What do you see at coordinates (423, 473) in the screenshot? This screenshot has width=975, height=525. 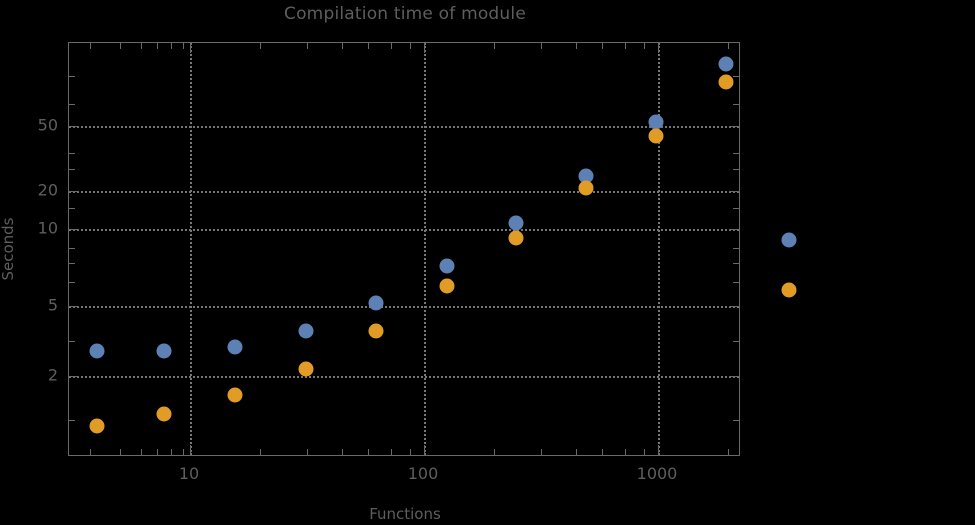 I see `x-tick-label: 100` at bounding box center [423, 473].